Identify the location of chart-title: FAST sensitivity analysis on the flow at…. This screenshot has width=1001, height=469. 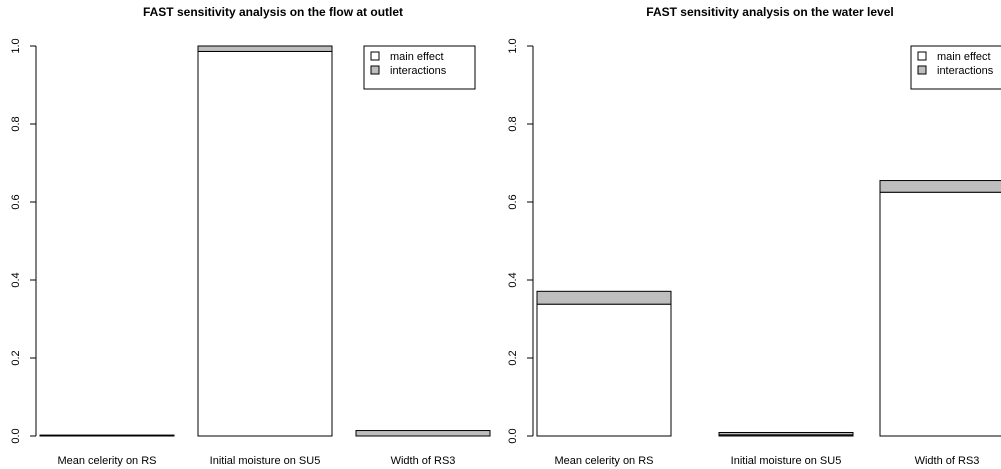
(273, 12).